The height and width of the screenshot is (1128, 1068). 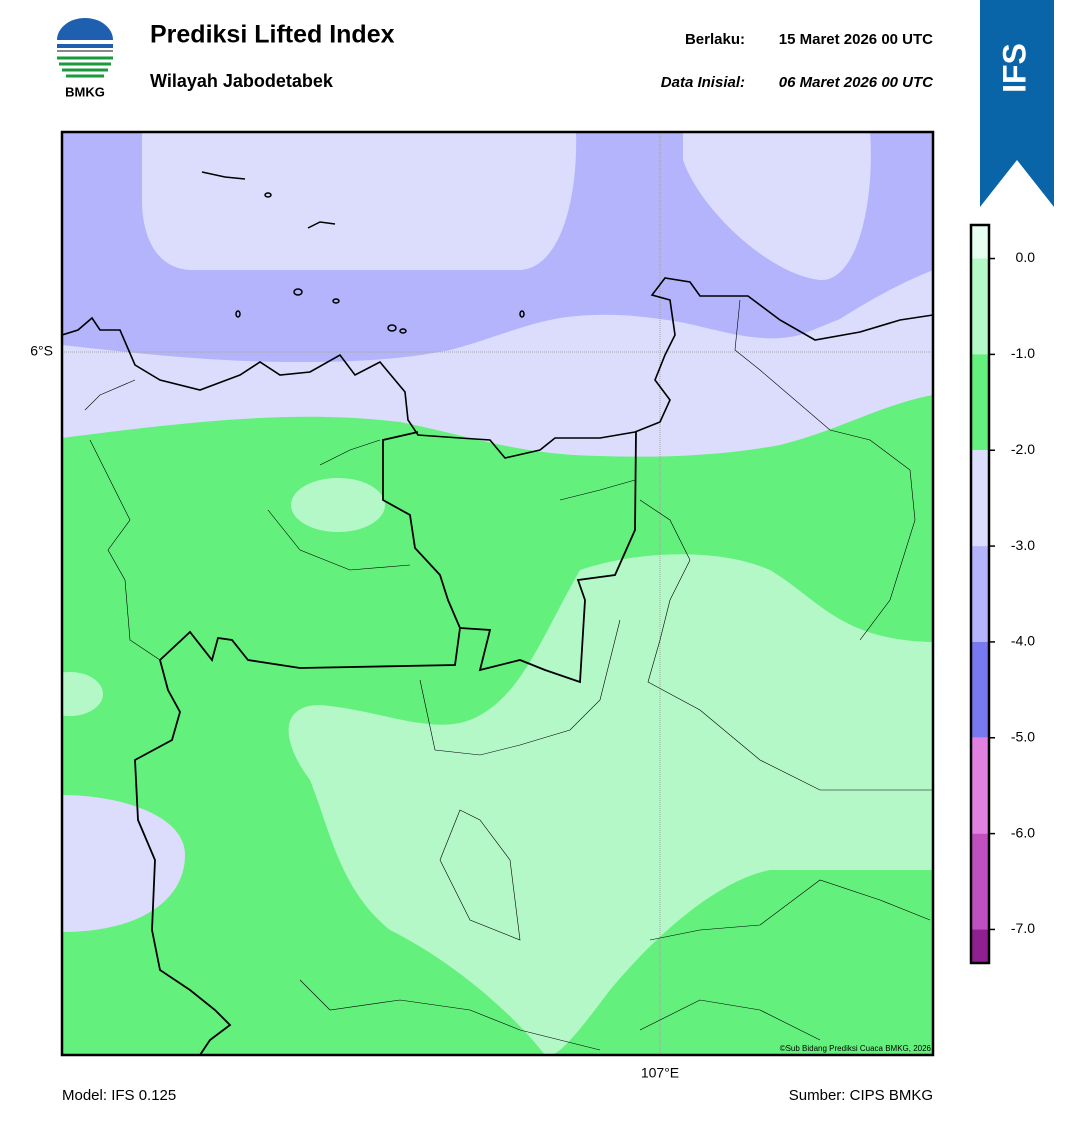 I want to click on valid-value: 15 Maret 2026 00 UTC, so click(x=856, y=39).